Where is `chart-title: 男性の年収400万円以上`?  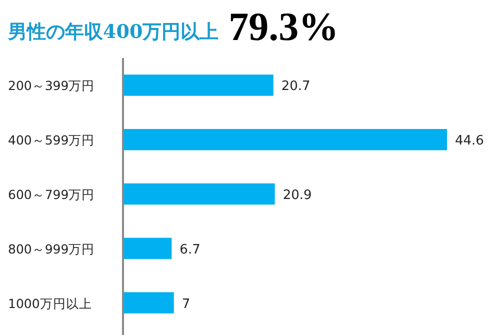 chart-title: 男性の年収400万円以上 is located at coordinates (113, 32).